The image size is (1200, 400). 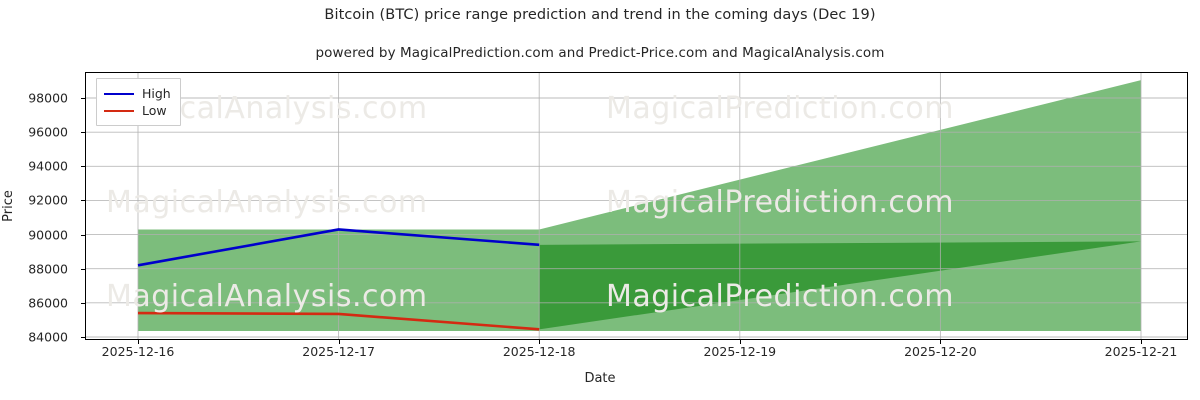 What do you see at coordinates (539, 351) in the screenshot?
I see `x-tick-label: 2025-12-18` at bounding box center [539, 351].